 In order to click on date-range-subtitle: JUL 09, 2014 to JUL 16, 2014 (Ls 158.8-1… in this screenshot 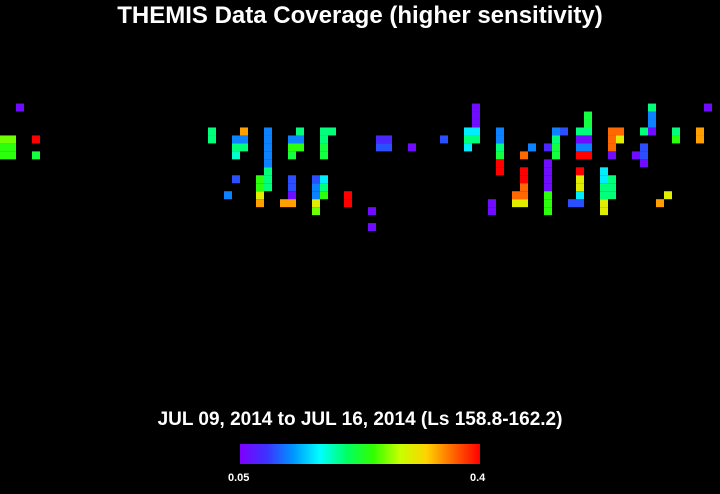, I will do `click(360, 419)`.